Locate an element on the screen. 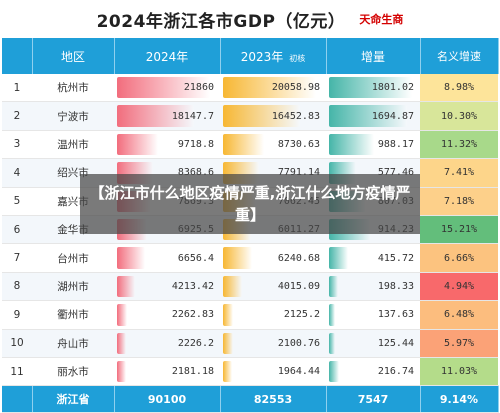 This screenshot has height=413, width=500. bar-2024-cell: 2226.2 is located at coordinates (167, 343).